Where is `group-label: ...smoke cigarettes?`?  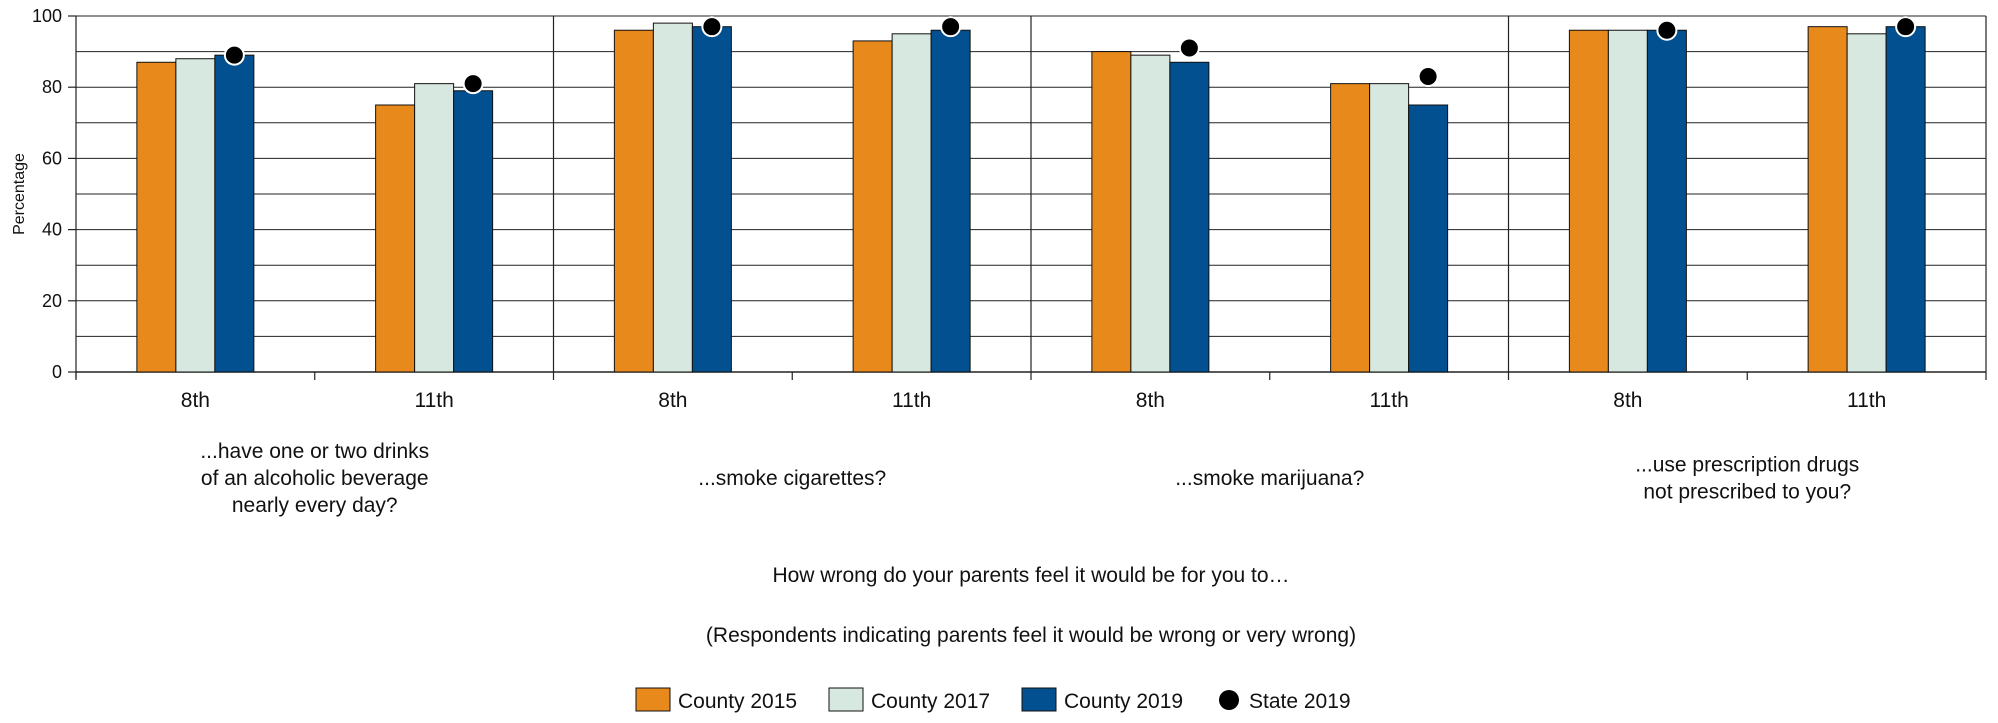
group-label: ...smoke cigarettes? is located at coordinates (792, 478).